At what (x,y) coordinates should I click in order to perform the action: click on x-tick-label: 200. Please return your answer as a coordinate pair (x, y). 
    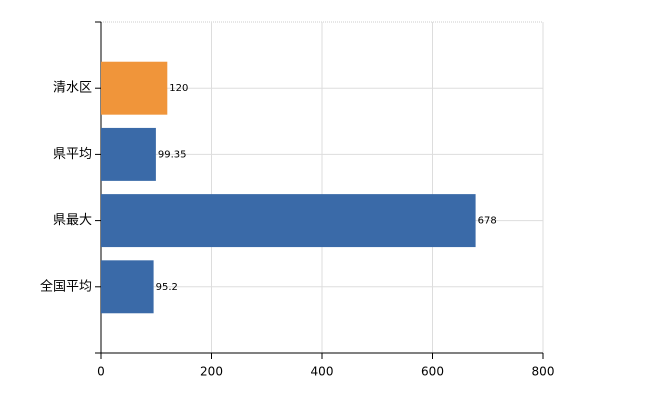
    Looking at the image, I should click on (211, 372).